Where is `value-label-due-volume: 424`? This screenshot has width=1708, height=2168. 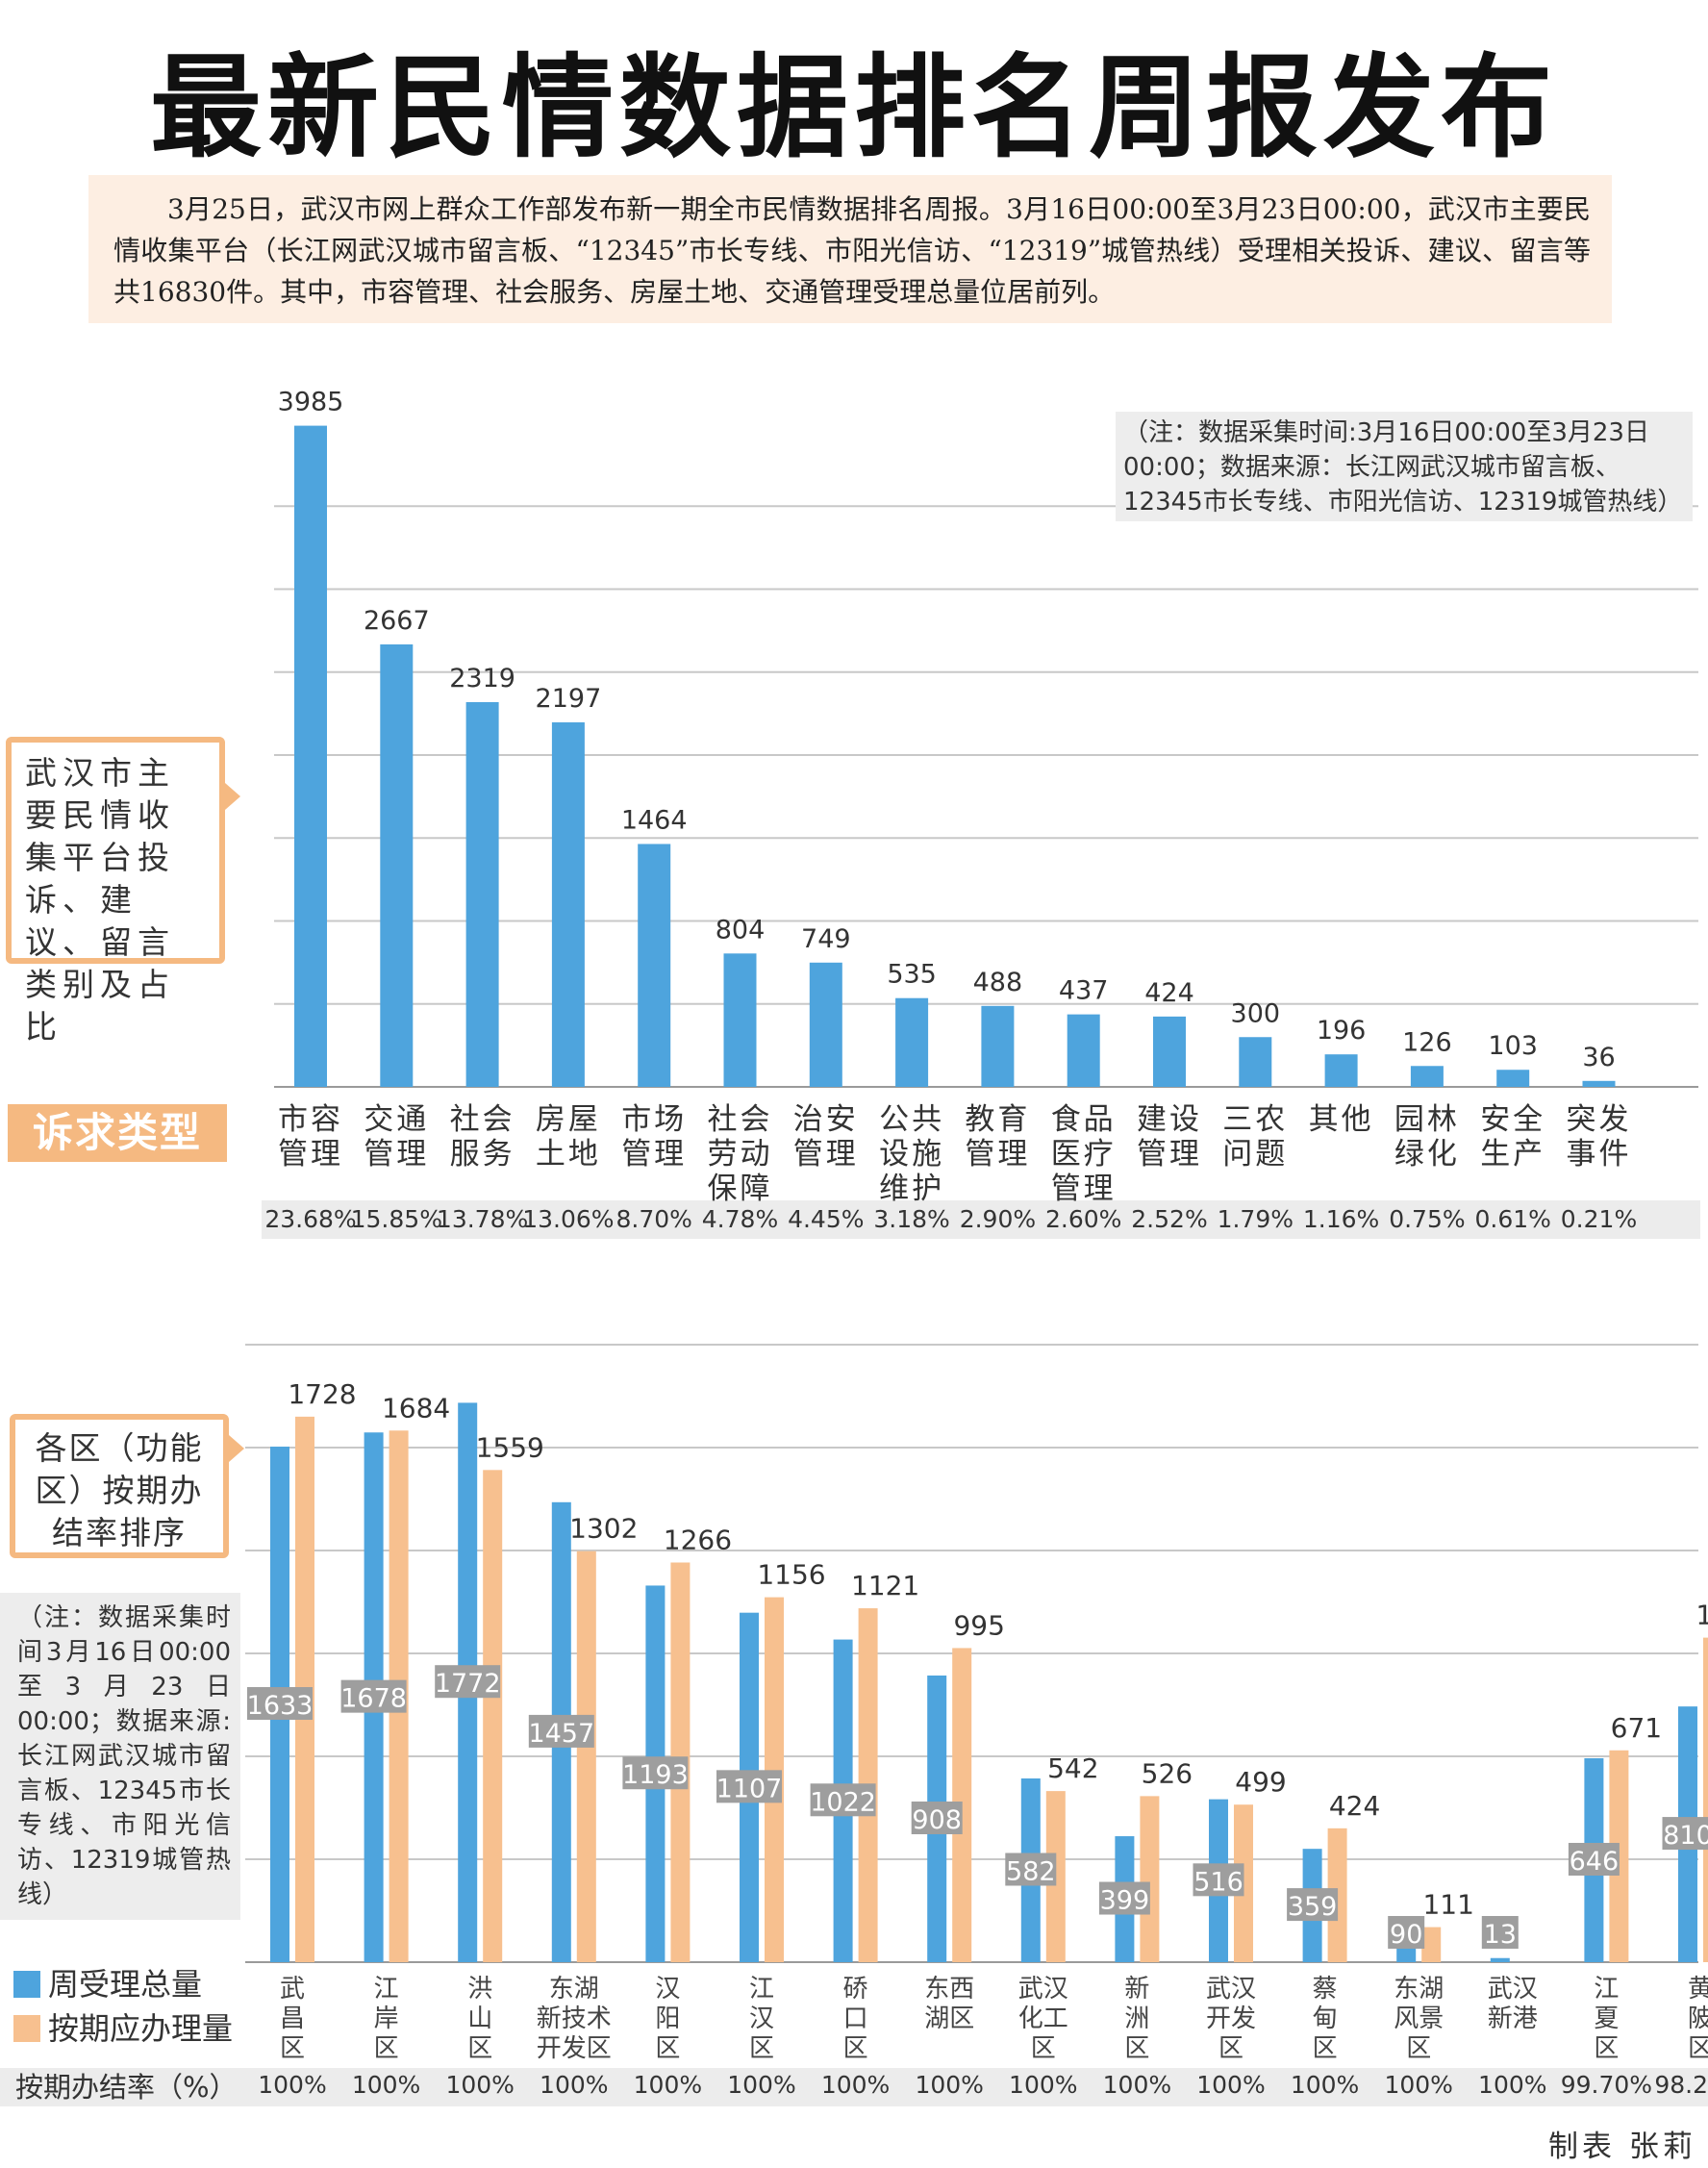 value-label-due-volume: 424 is located at coordinates (1354, 1806).